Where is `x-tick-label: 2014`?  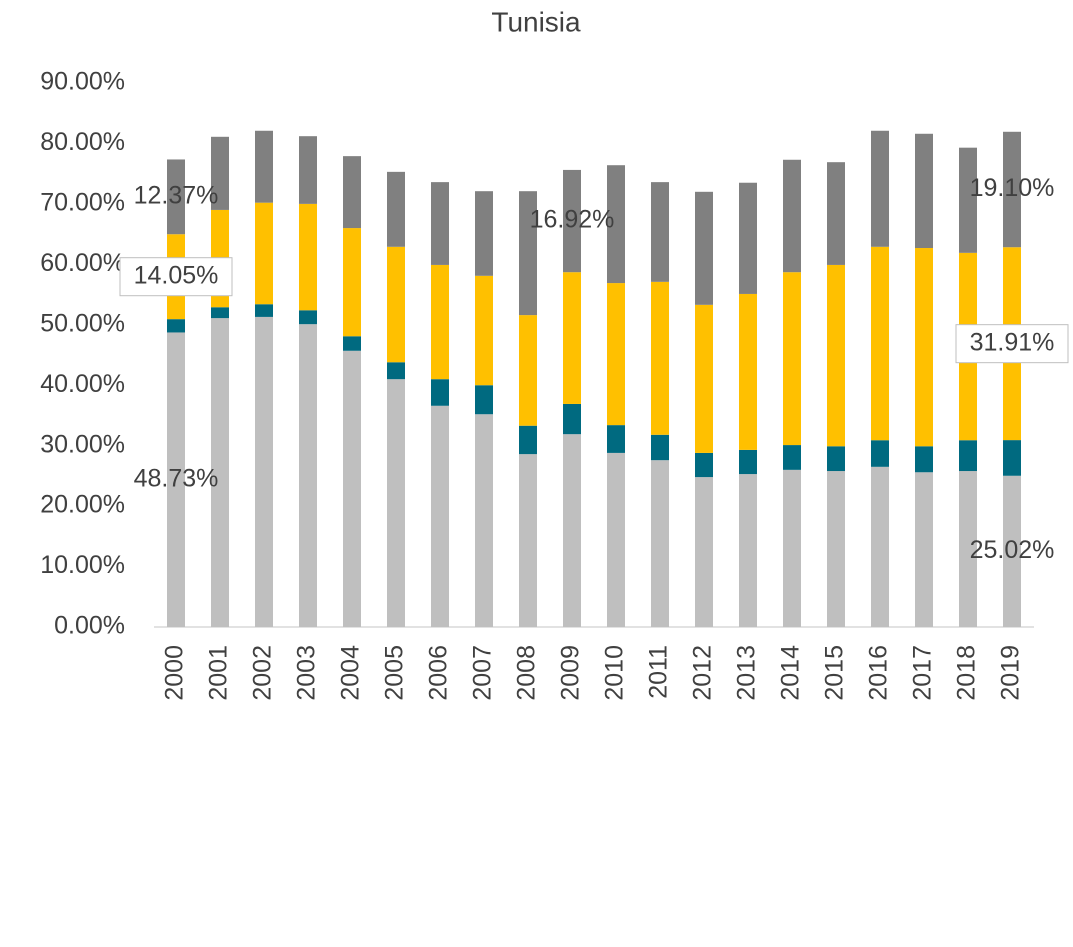 x-tick-label: 2014 is located at coordinates (791, 673).